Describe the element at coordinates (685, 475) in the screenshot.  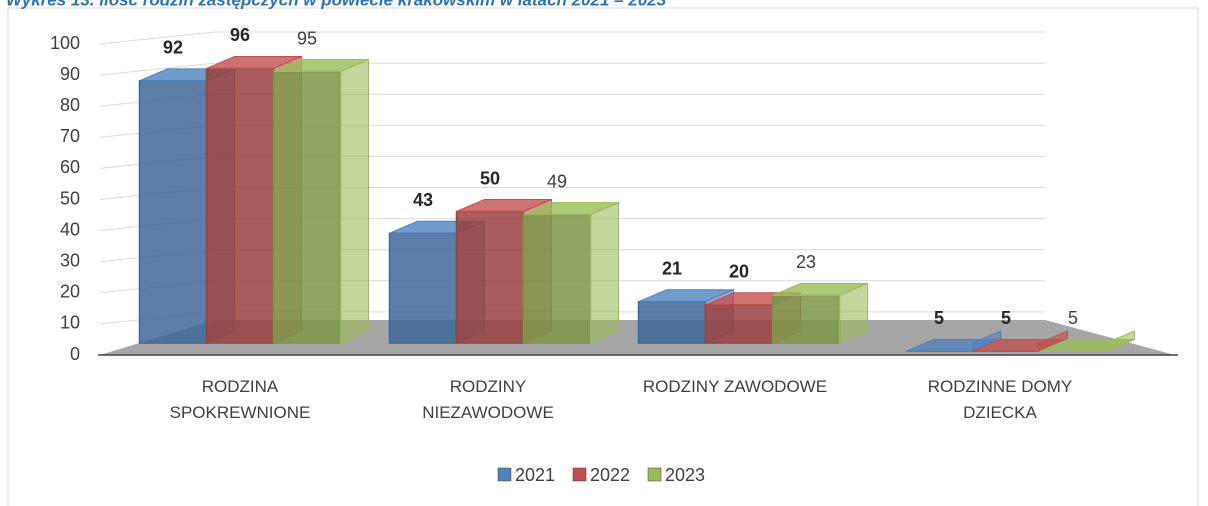
I see `legend-label: 2023` at that location.